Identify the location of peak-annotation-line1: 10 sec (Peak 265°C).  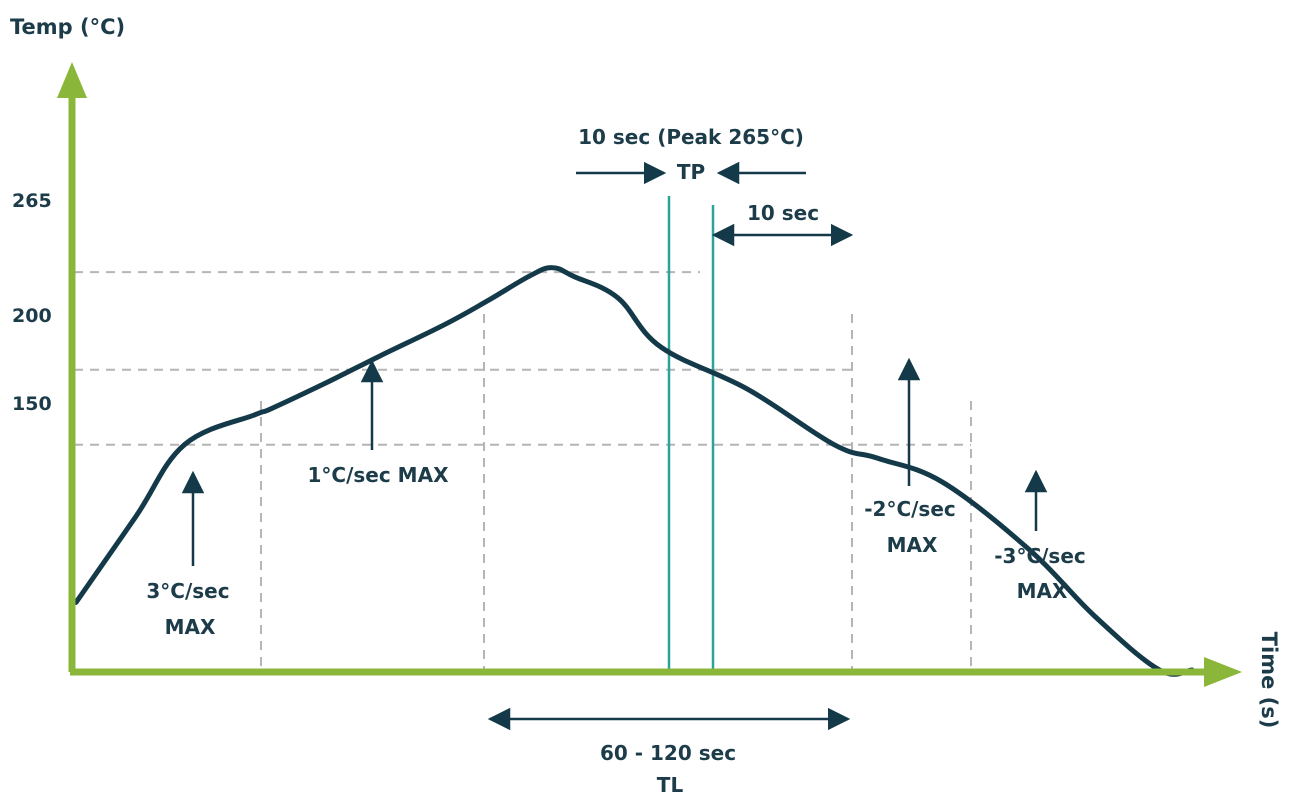
(691, 137).